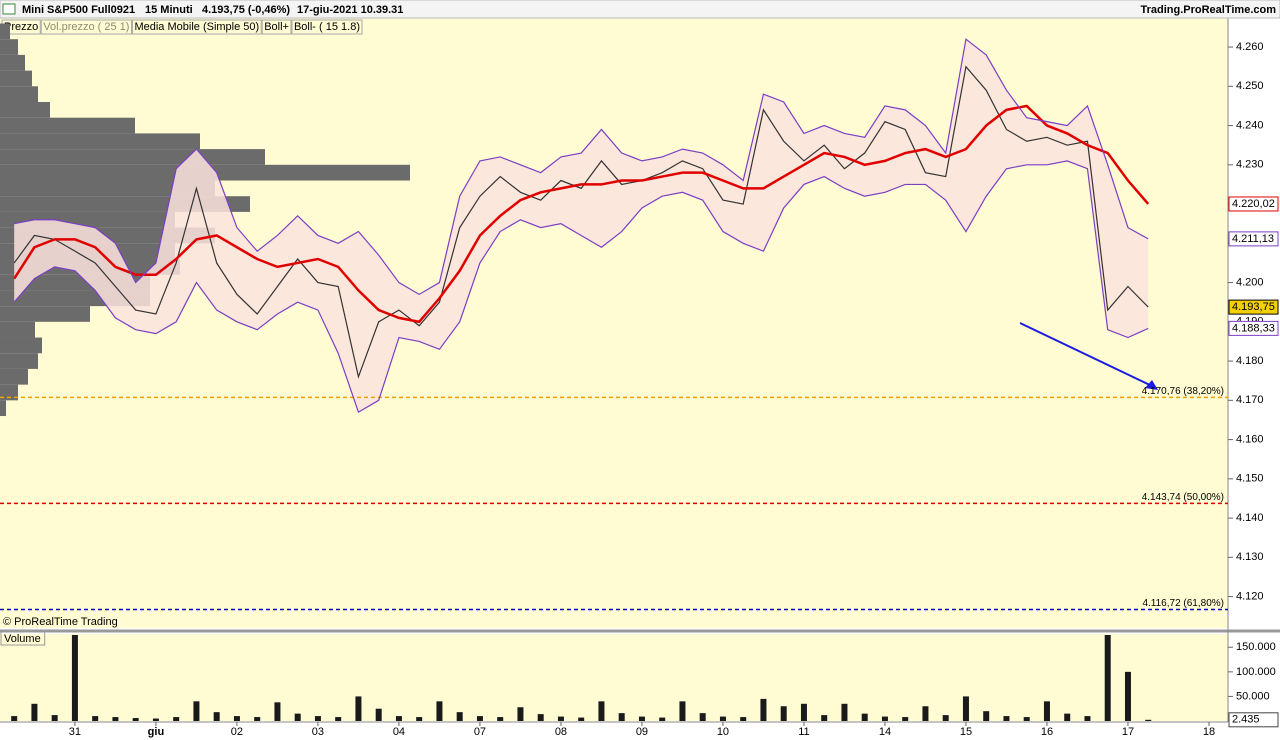 The image size is (1280, 740). What do you see at coordinates (966, 732) in the screenshot?
I see `x-tick-label: 15` at bounding box center [966, 732].